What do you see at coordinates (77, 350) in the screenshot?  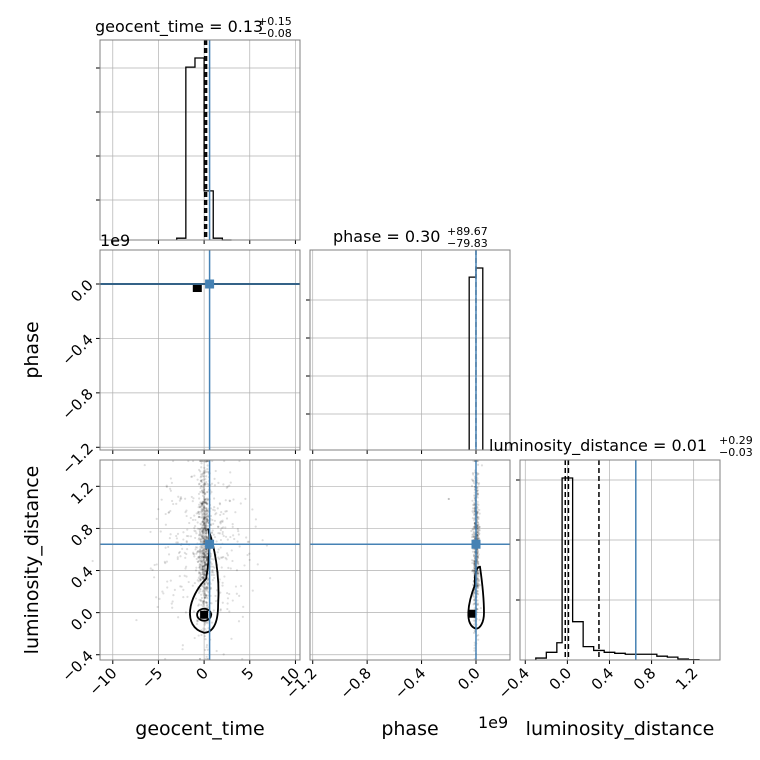 I see `phase-geocent-ticklabel-y-2: −0.4` at bounding box center [77, 350].